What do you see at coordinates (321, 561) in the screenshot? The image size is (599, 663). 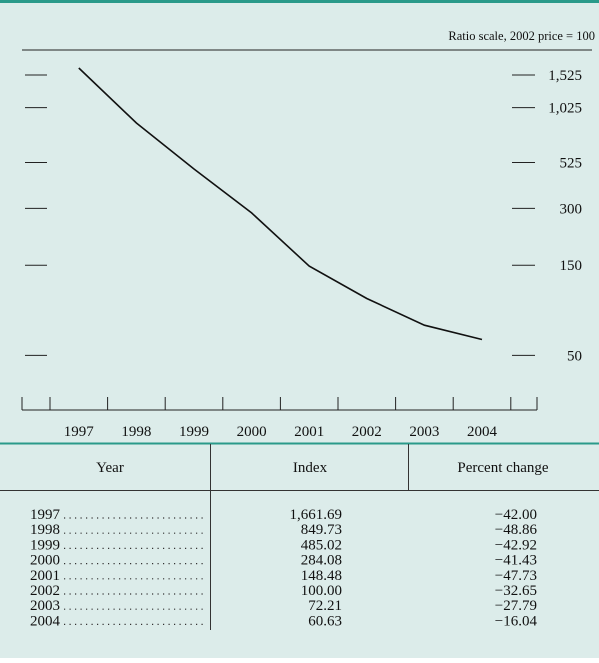 I see `table-cell: 284.08` at bounding box center [321, 561].